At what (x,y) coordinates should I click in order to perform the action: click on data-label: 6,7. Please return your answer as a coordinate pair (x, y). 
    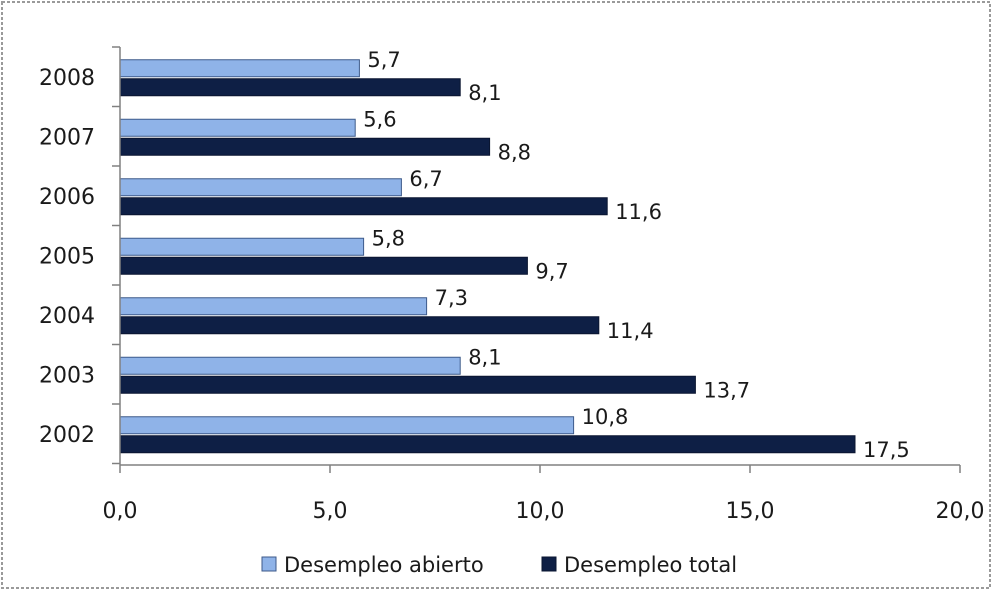
    Looking at the image, I should click on (425, 179).